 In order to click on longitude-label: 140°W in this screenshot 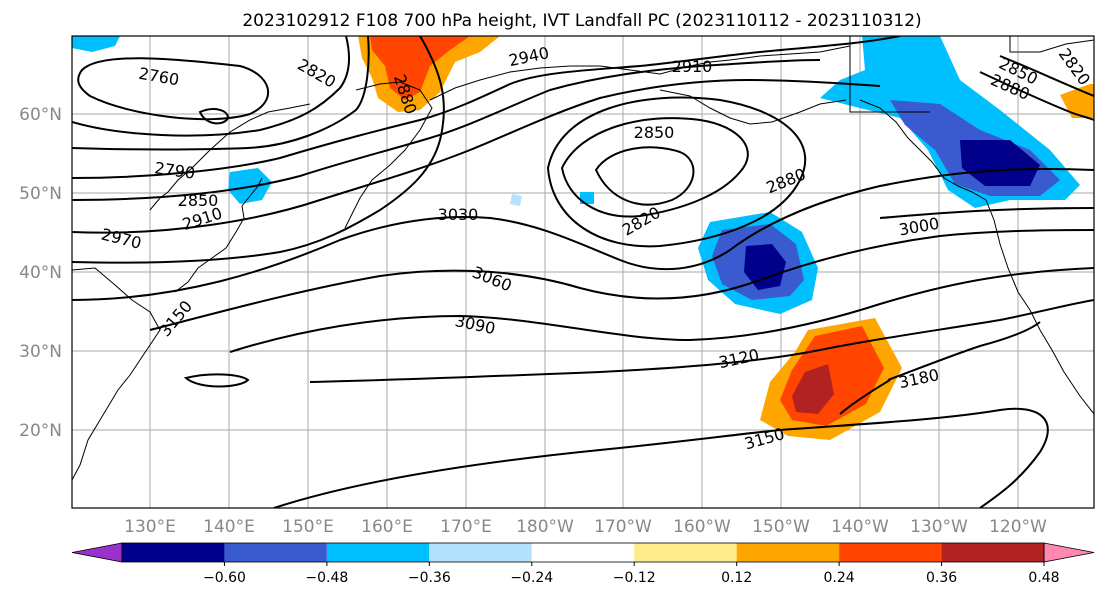, I will do `click(860, 527)`.